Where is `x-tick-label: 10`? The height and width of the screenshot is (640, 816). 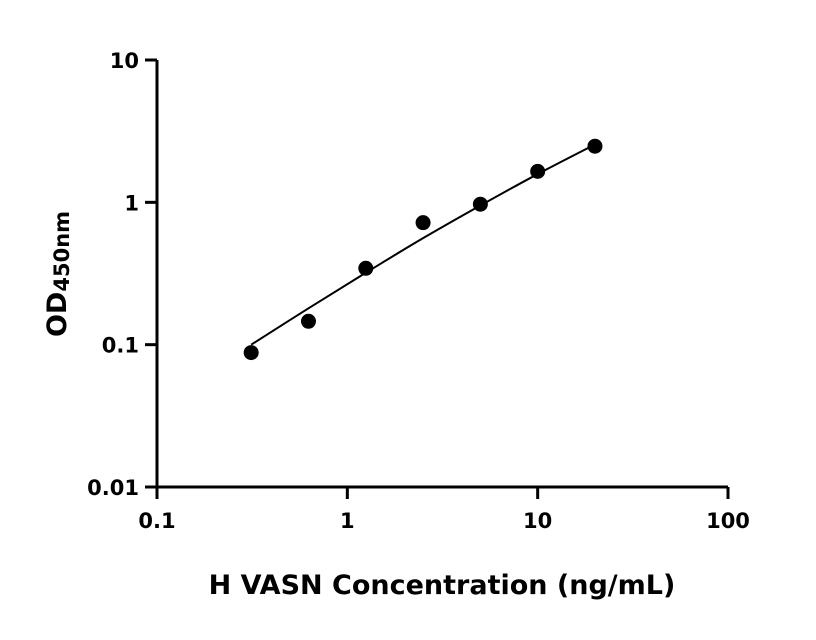 x-tick-label: 10 is located at coordinates (537, 521).